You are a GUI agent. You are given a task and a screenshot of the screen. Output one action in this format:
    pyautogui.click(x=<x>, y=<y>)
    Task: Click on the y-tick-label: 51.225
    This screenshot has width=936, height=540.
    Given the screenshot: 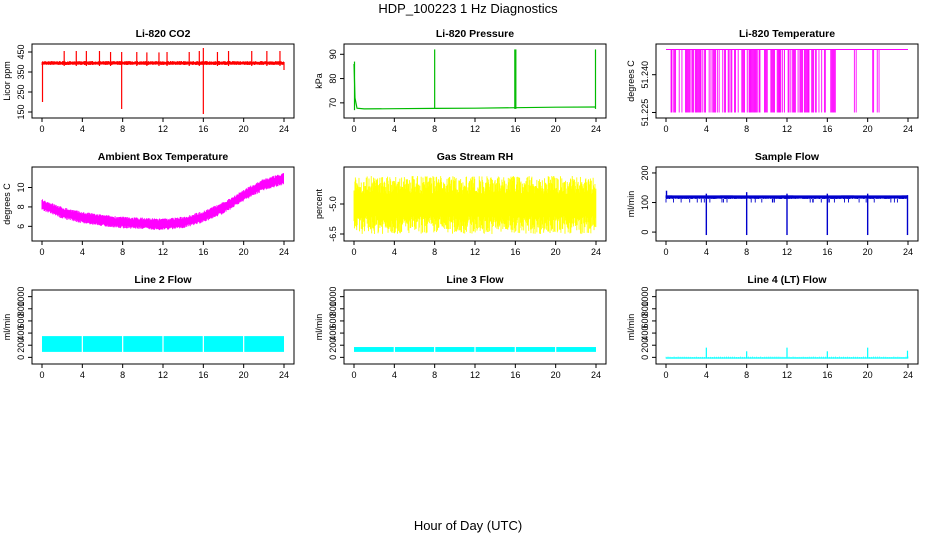 What is the action you would take?
    pyautogui.click(x=645, y=113)
    